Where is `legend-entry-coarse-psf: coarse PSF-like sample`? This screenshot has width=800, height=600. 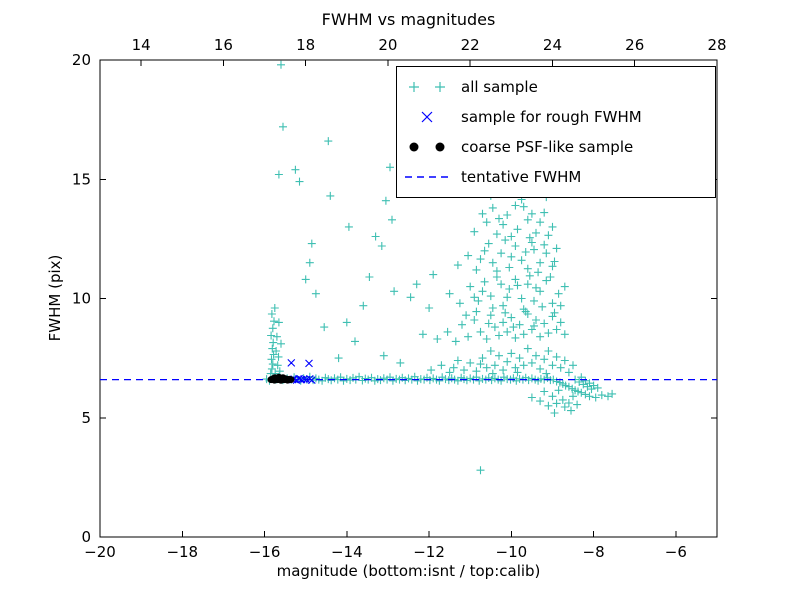 legend-entry-coarse-psf: coarse PSF-like sample is located at coordinates (556, 147).